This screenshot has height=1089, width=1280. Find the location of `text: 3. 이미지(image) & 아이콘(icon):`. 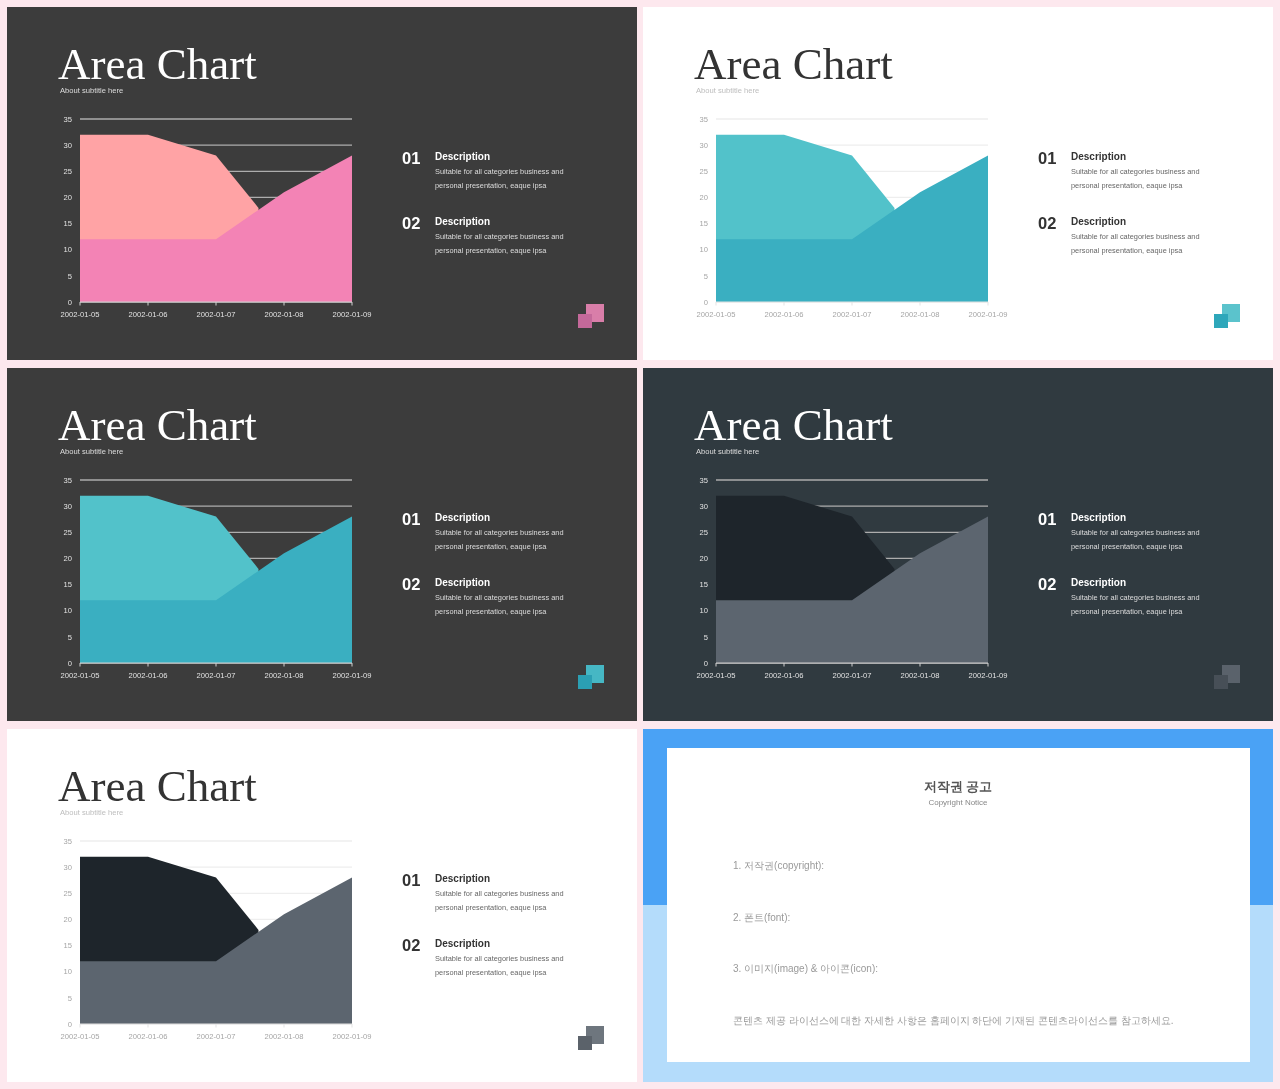

text: 3. 이미지(image) & 아이콘(icon): is located at coordinates (806, 969).